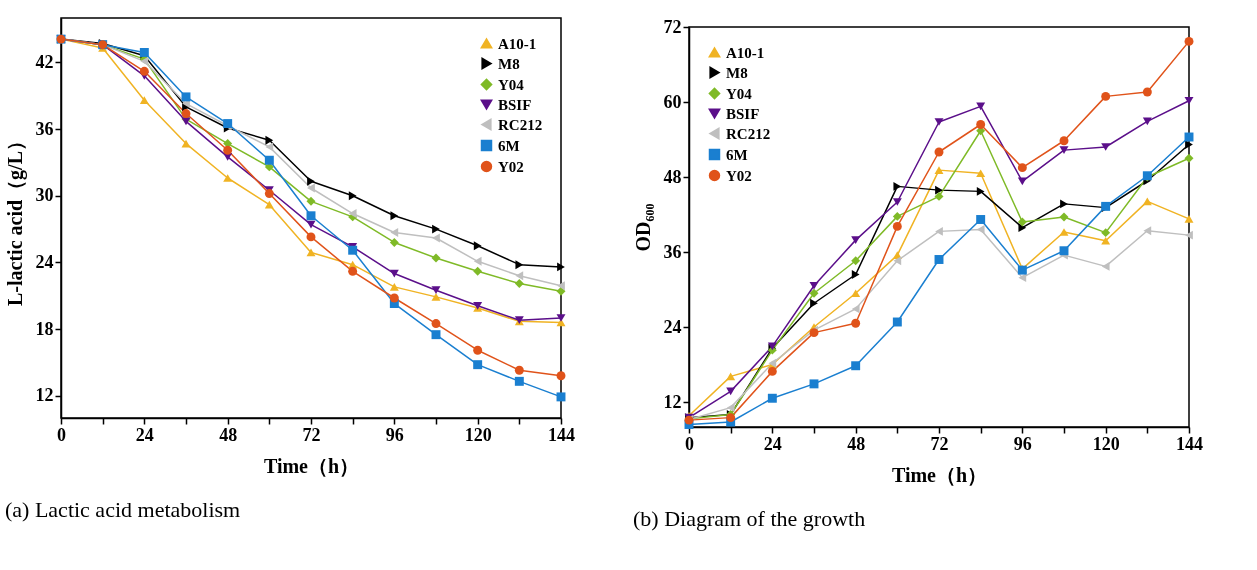 The image size is (1257, 570). What do you see at coordinates (228, 434) in the screenshot?
I see `x-tick-label: 48` at bounding box center [228, 434].